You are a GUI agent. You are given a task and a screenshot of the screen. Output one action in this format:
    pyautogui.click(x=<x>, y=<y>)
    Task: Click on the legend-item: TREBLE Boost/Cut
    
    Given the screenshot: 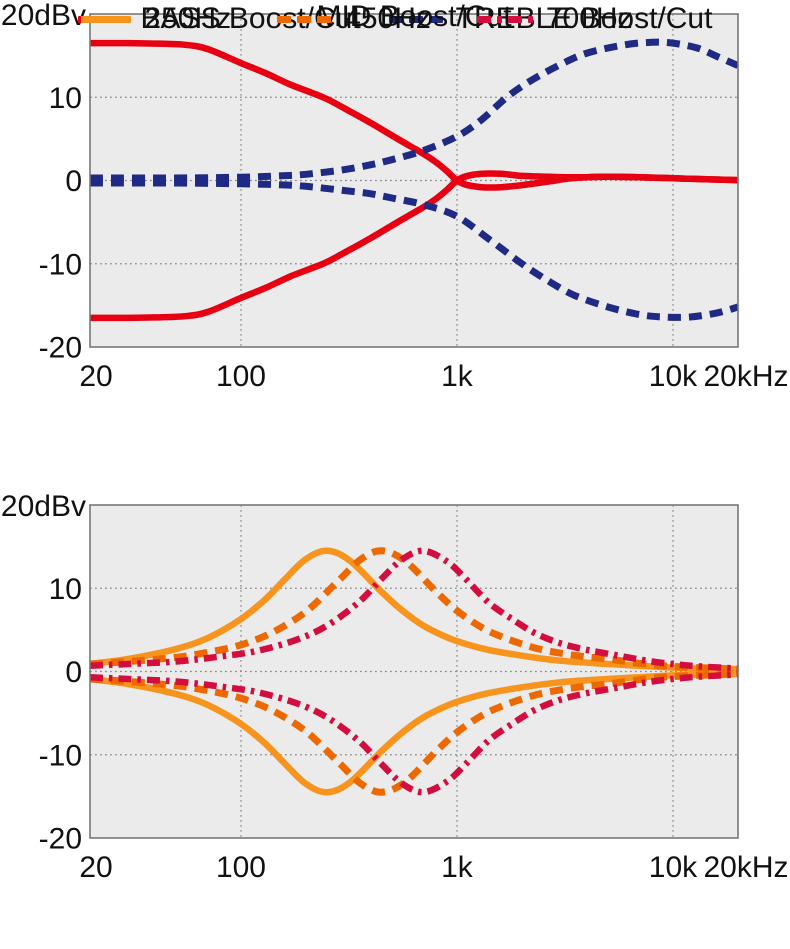 What is the action you would take?
    pyautogui.click(x=550, y=19)
    